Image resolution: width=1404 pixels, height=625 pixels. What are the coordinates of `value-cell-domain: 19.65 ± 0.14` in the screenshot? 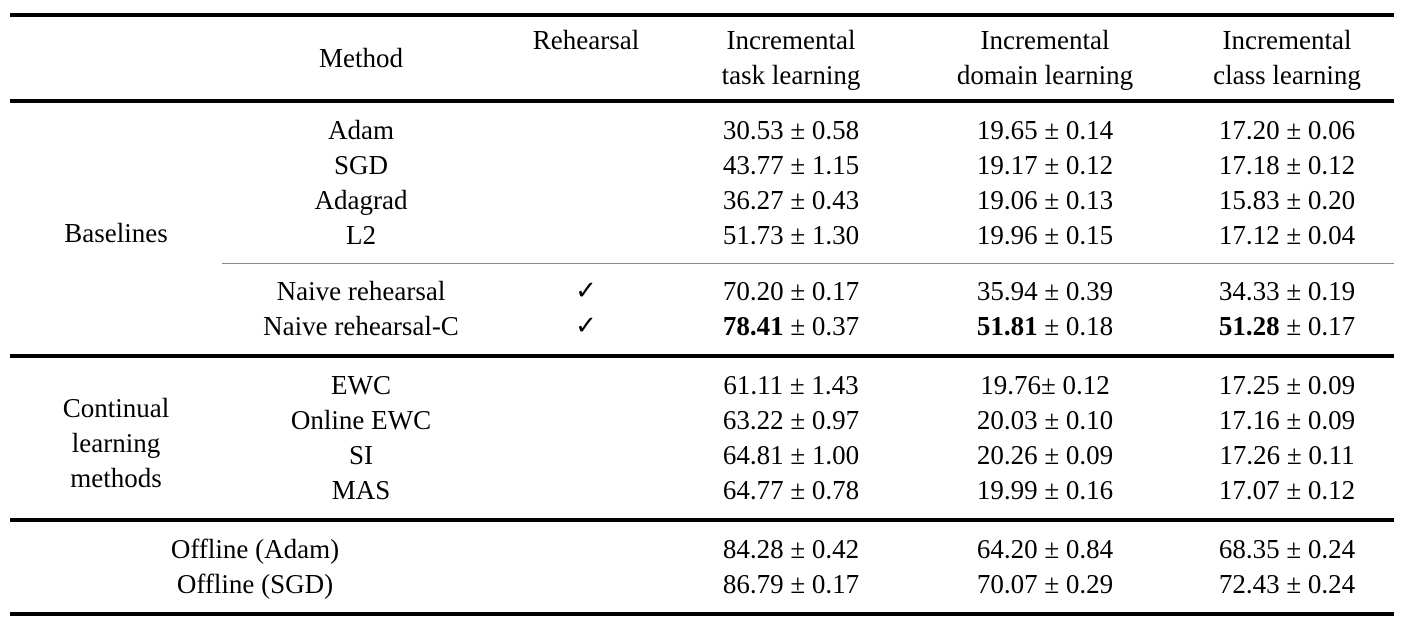 It's located at (1045, 124).